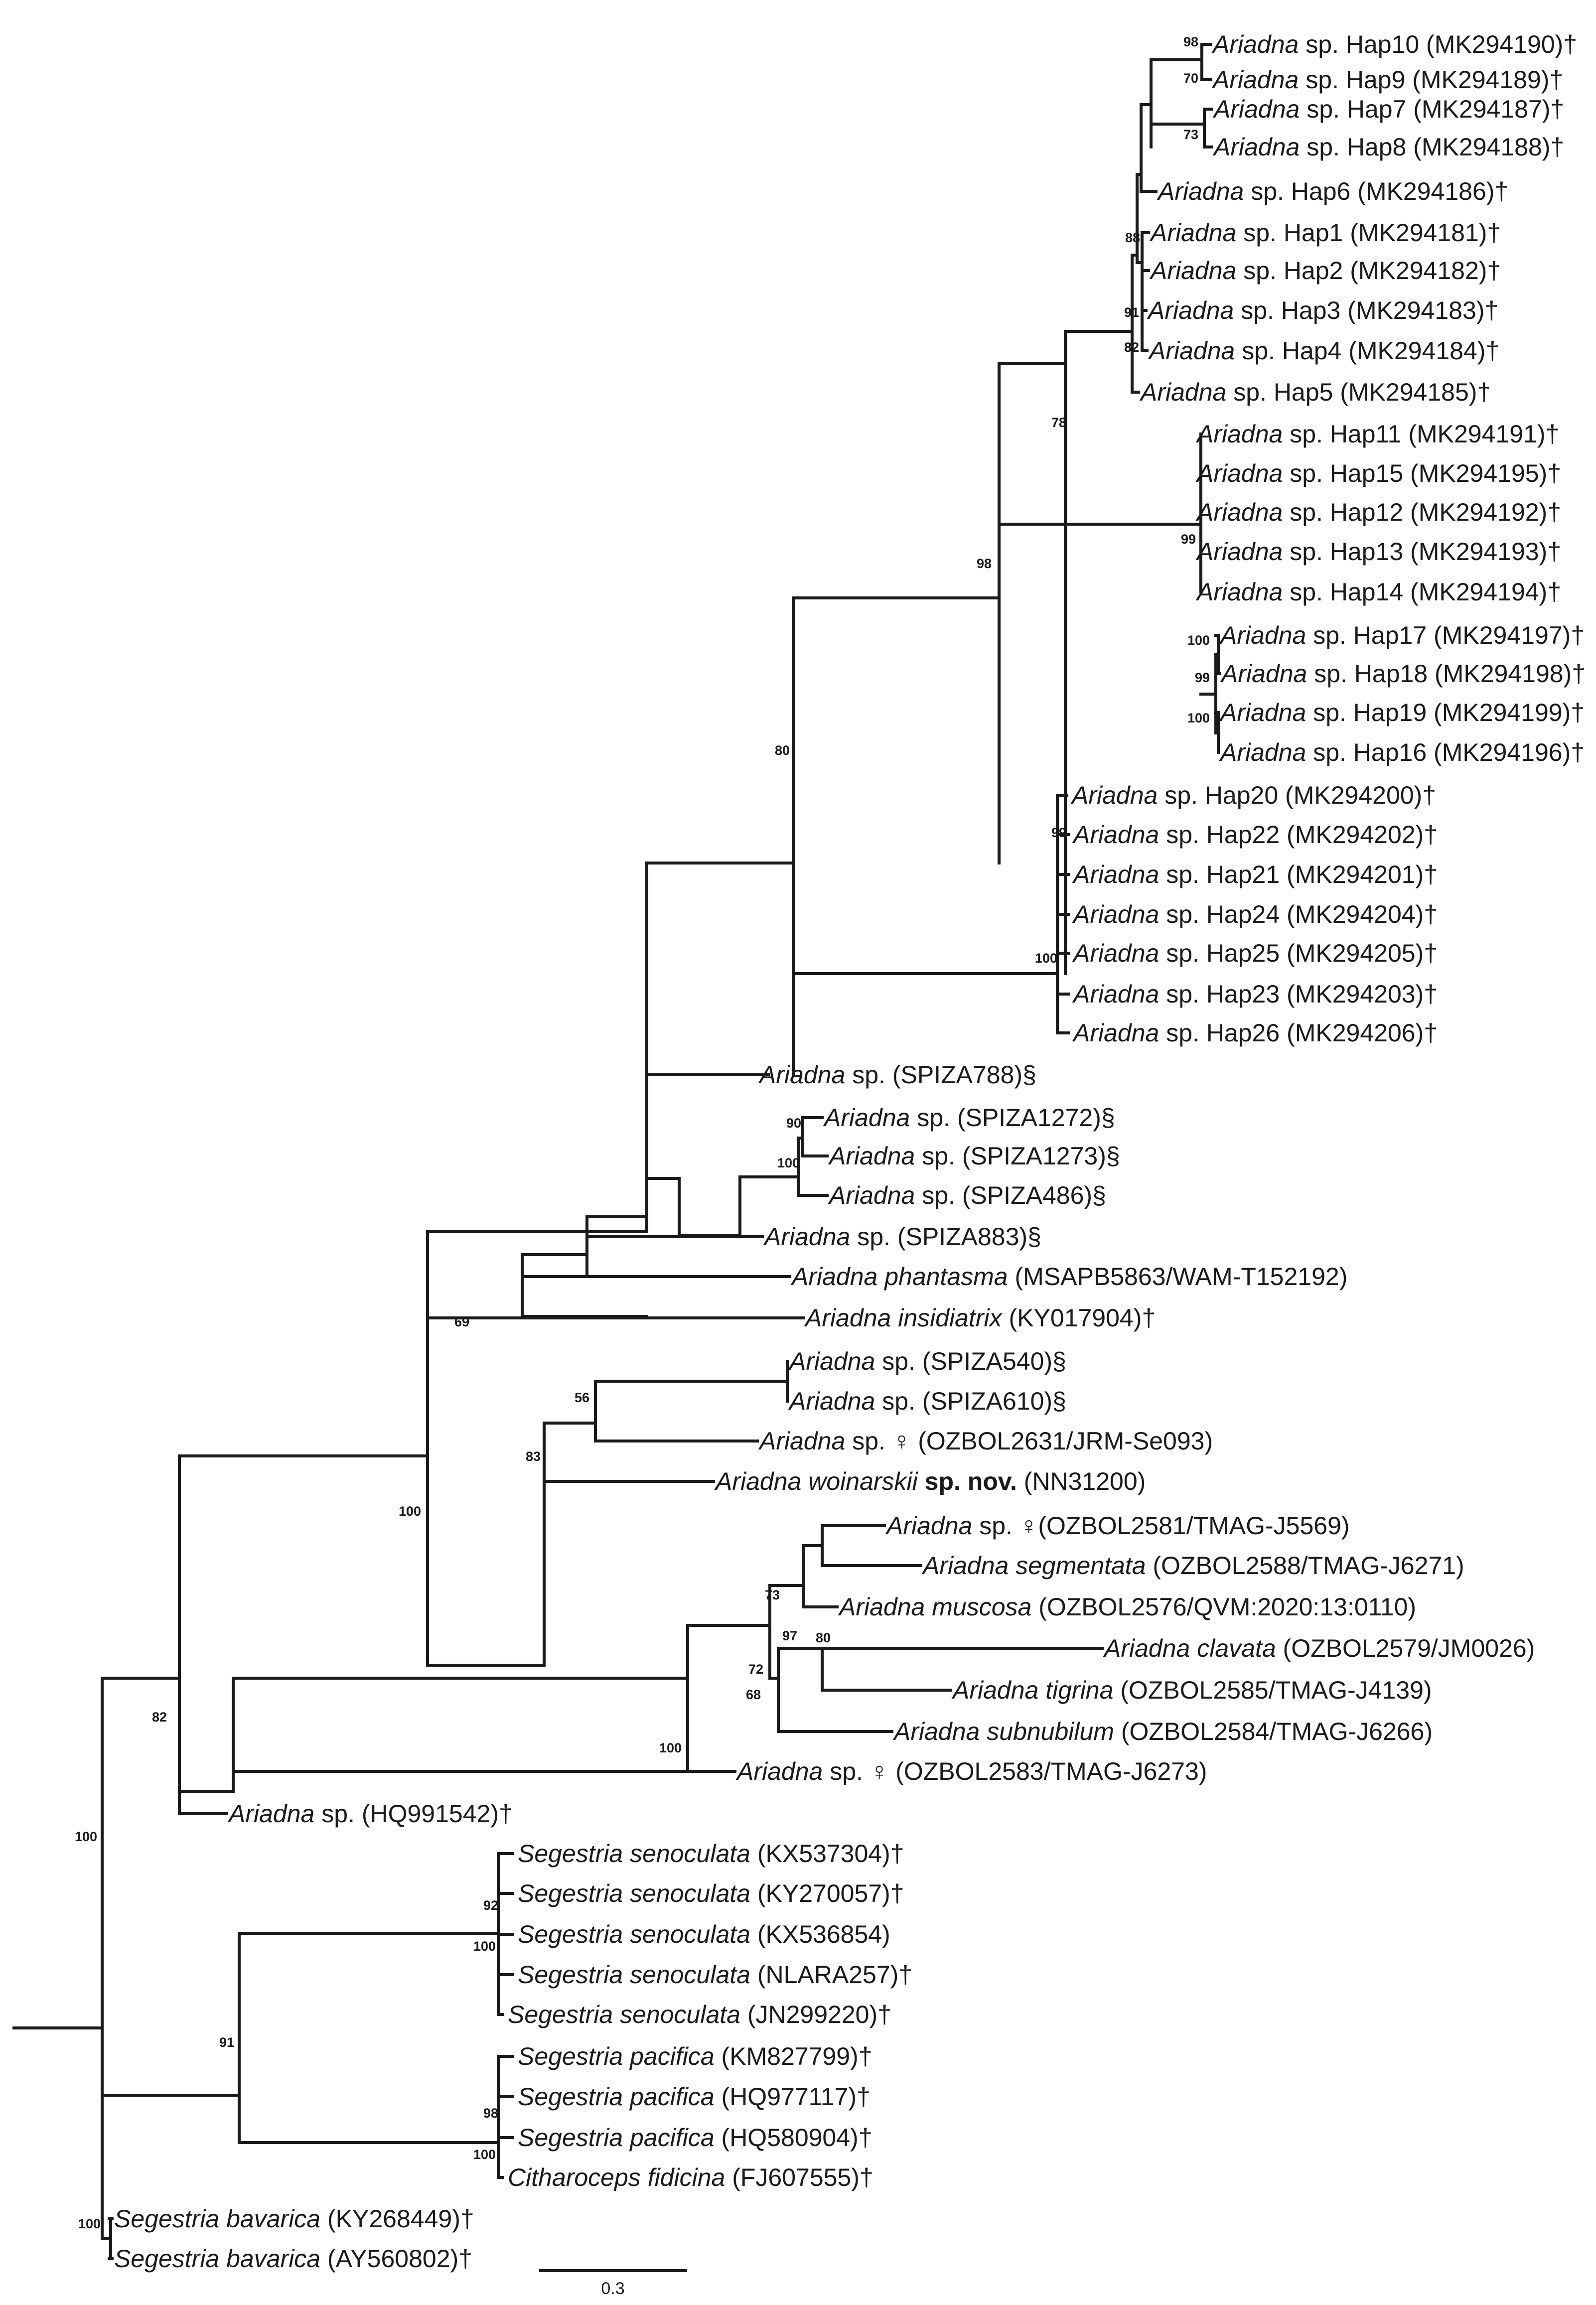  I want to click on tip-label: Ariadna sp. (HQ991542)†, so click(370, 1814).